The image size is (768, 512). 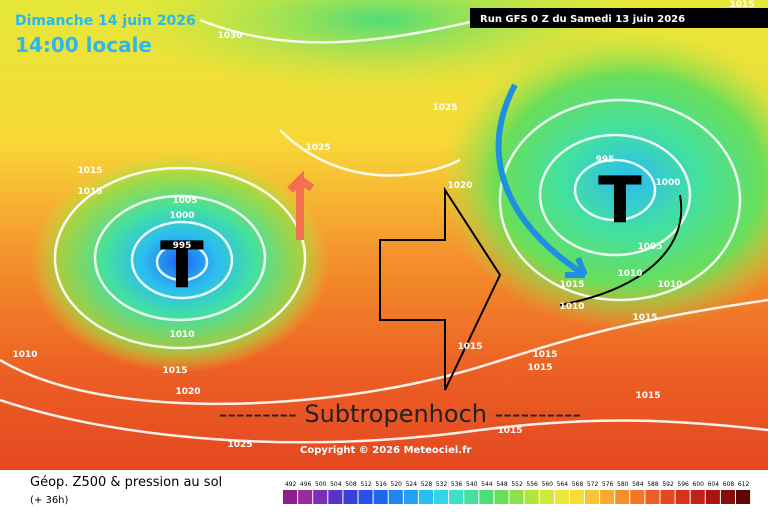 I want to click on scale-label: 556, so click(x=532, y=484).